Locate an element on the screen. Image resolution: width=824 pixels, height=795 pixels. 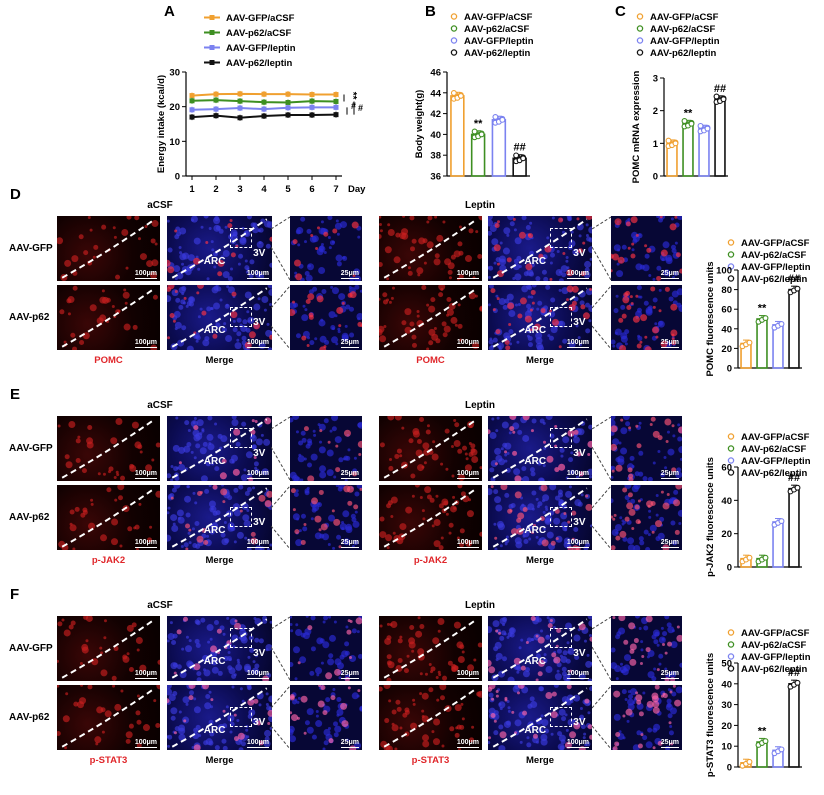
body-weight-y-tick-label: 36 is located at coordinates (435, 177).